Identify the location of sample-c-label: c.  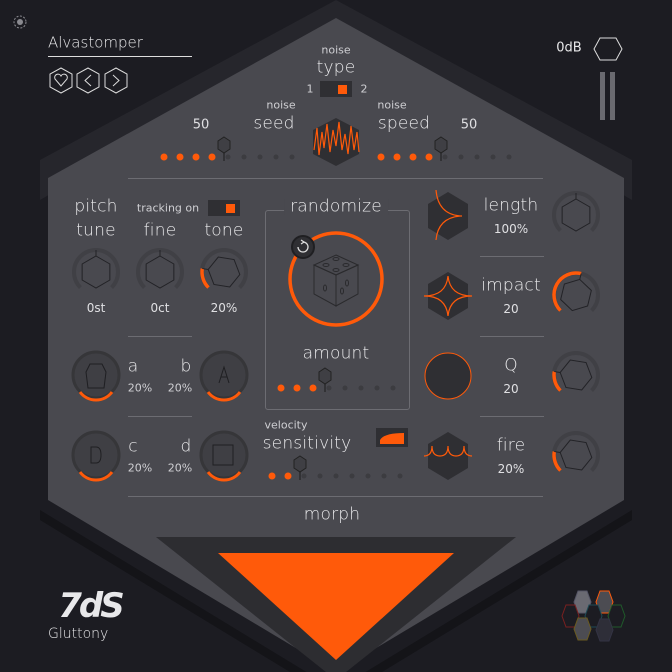
(133, 446).